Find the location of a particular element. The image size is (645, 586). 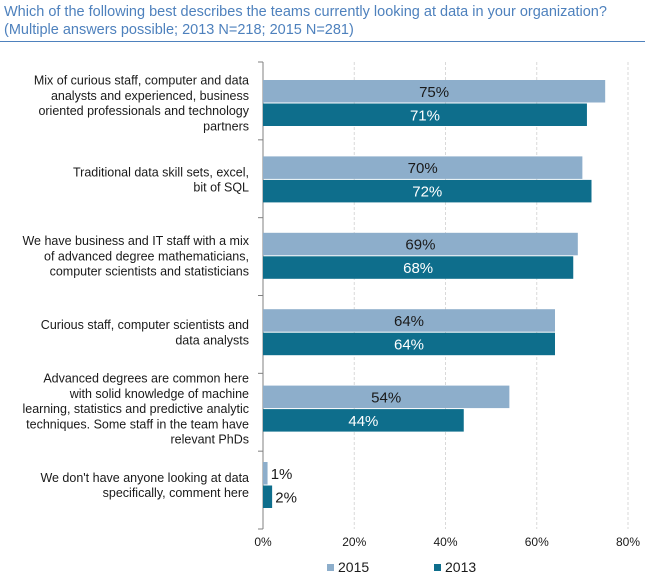

data-label-2015: 64% is located at coordinates (409, 321).